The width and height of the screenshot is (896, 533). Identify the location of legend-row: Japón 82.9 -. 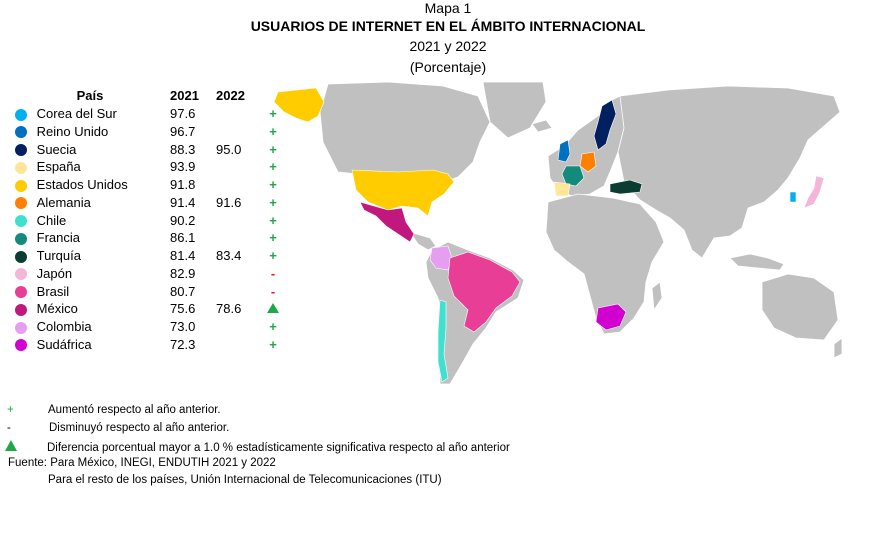
(146, 274).